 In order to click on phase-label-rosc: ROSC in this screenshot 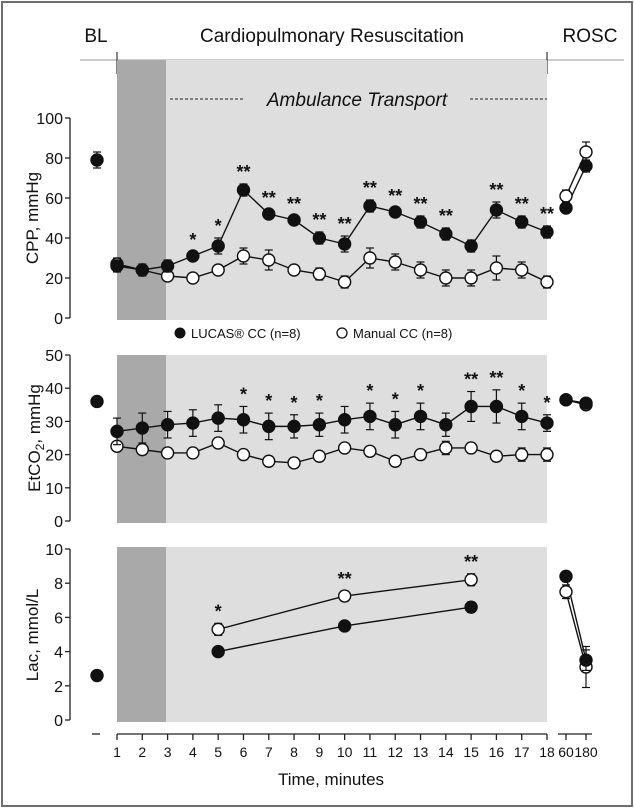, I will do `click(590, 36)`.